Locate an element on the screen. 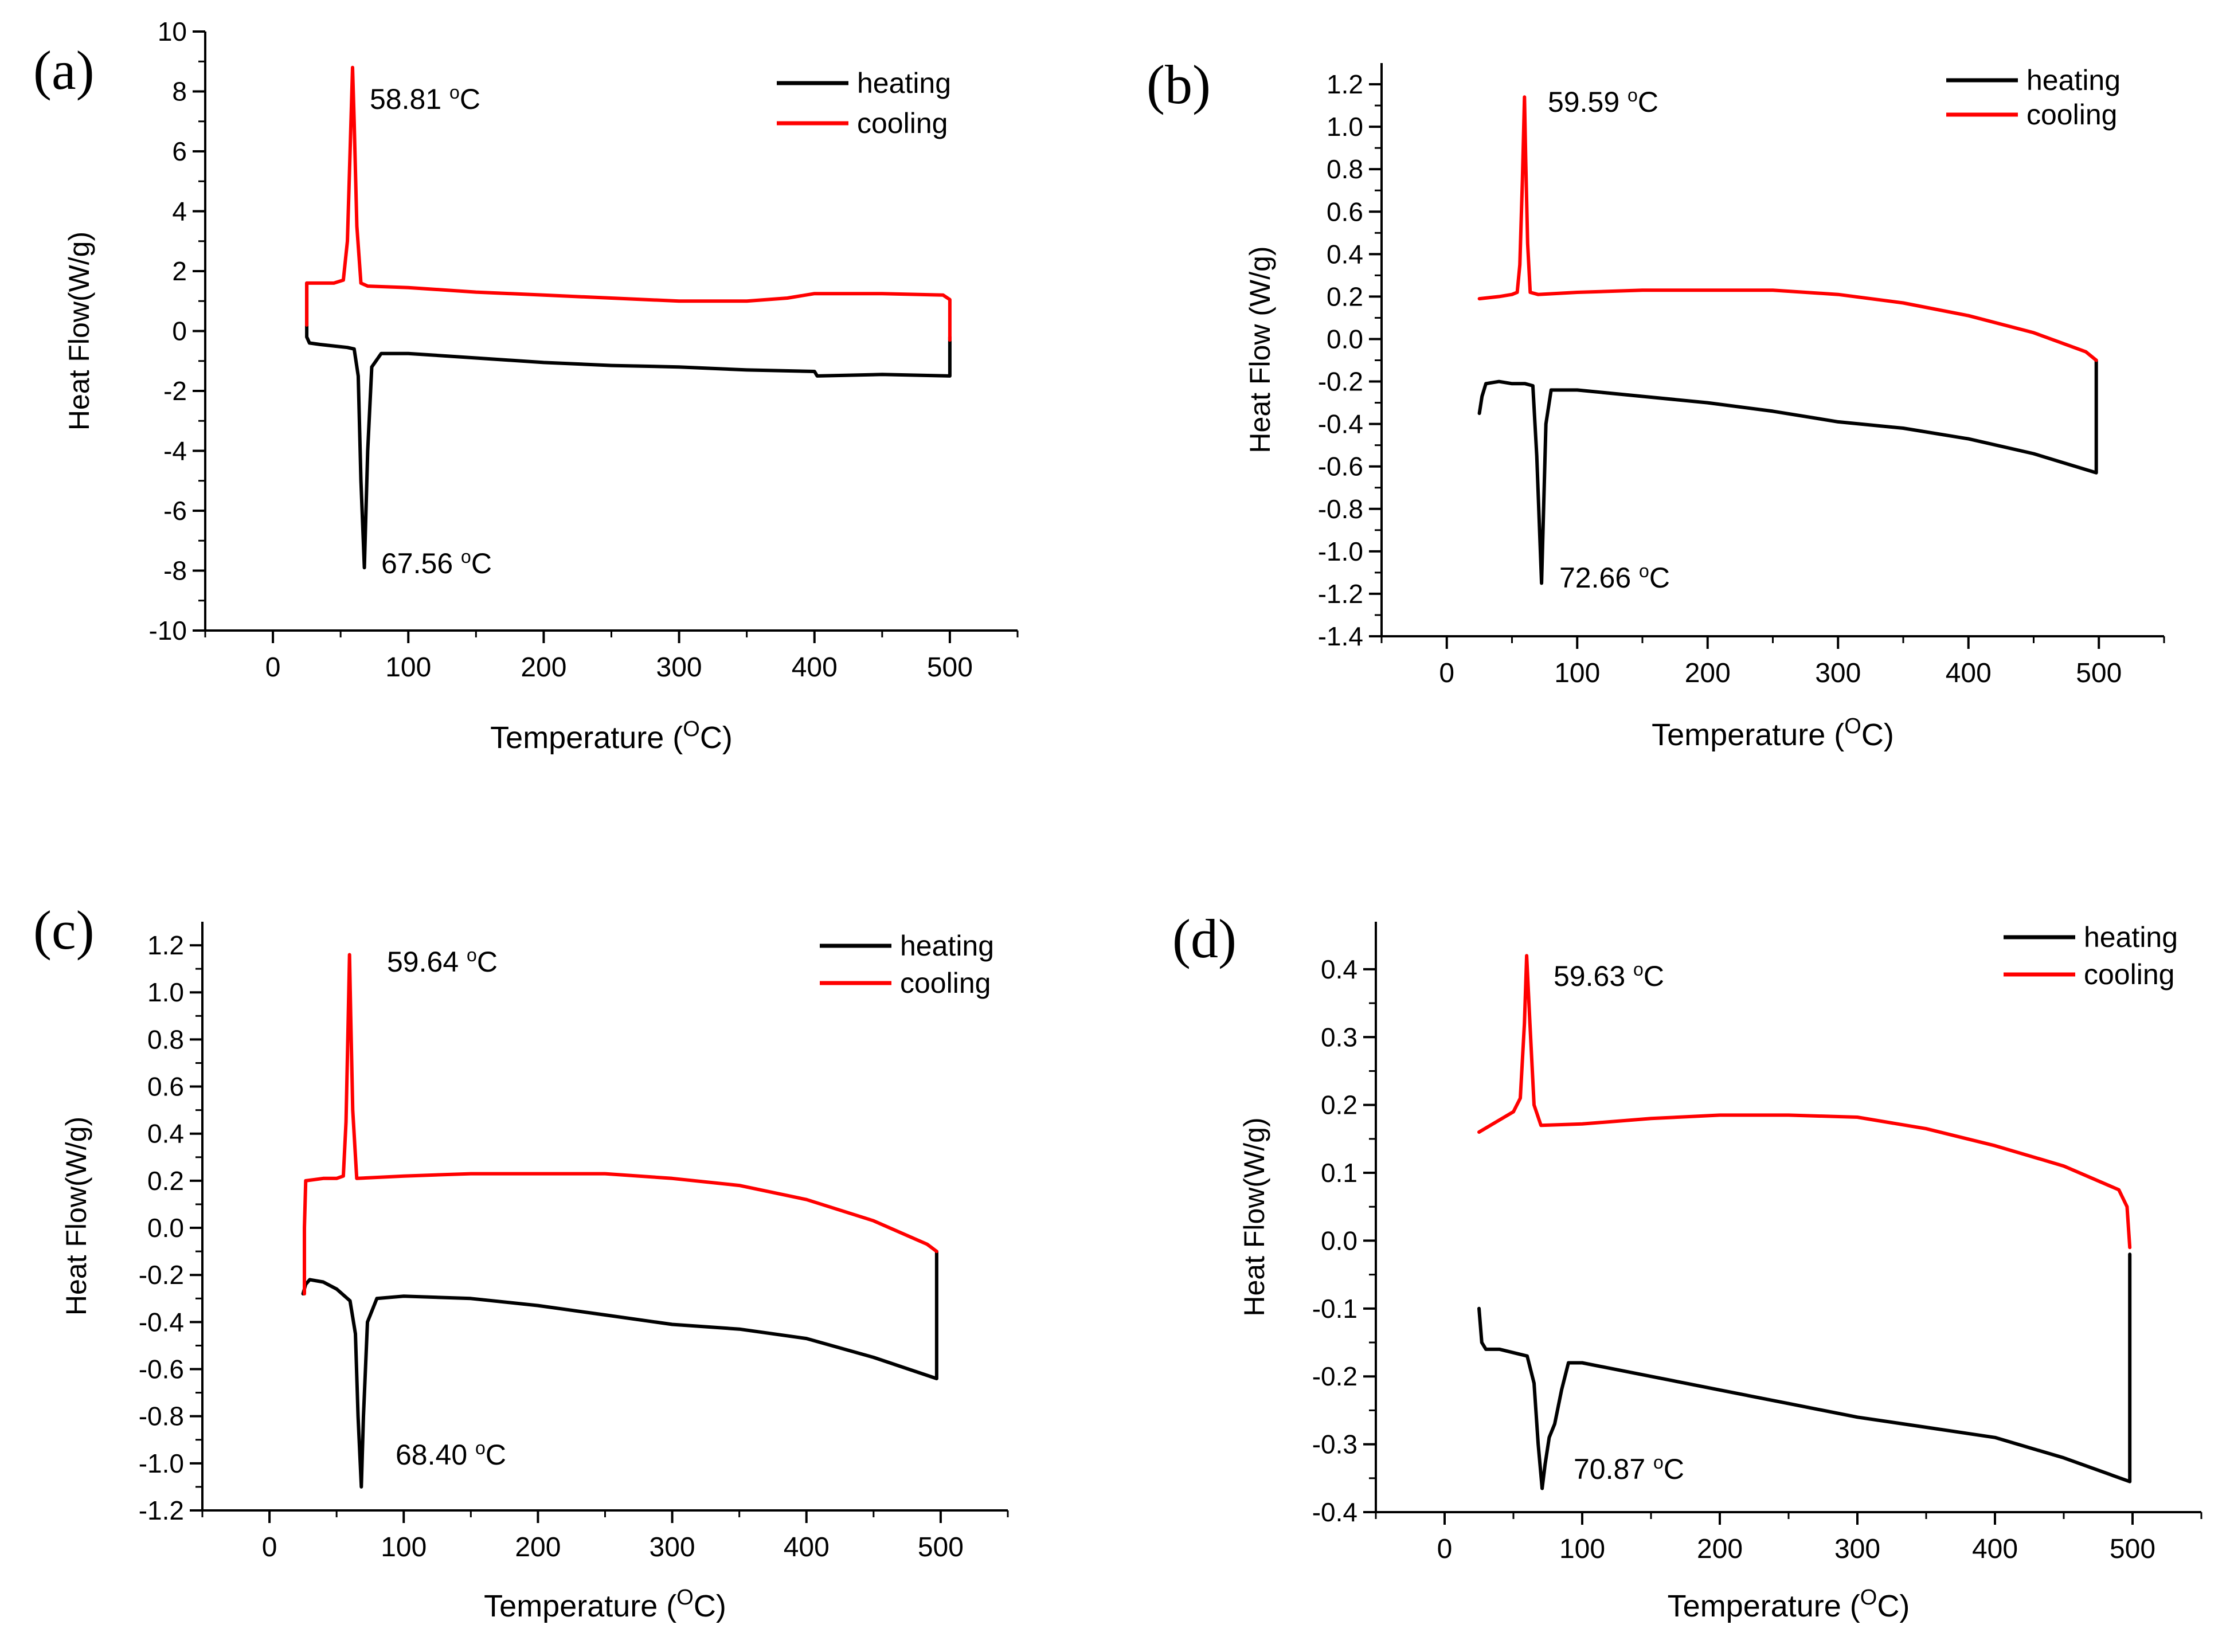  panel-label: (b) is located at coordinates (1179, 84).